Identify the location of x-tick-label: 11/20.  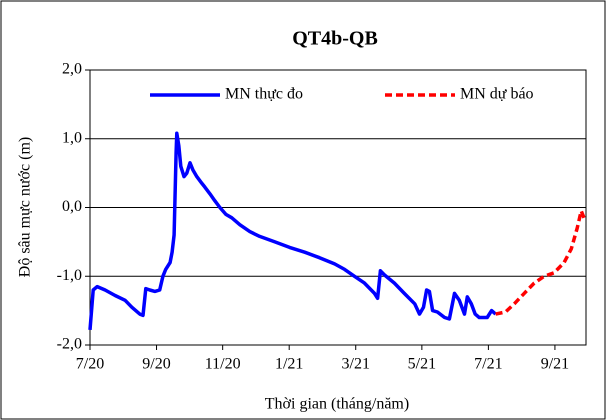
(223, 364).